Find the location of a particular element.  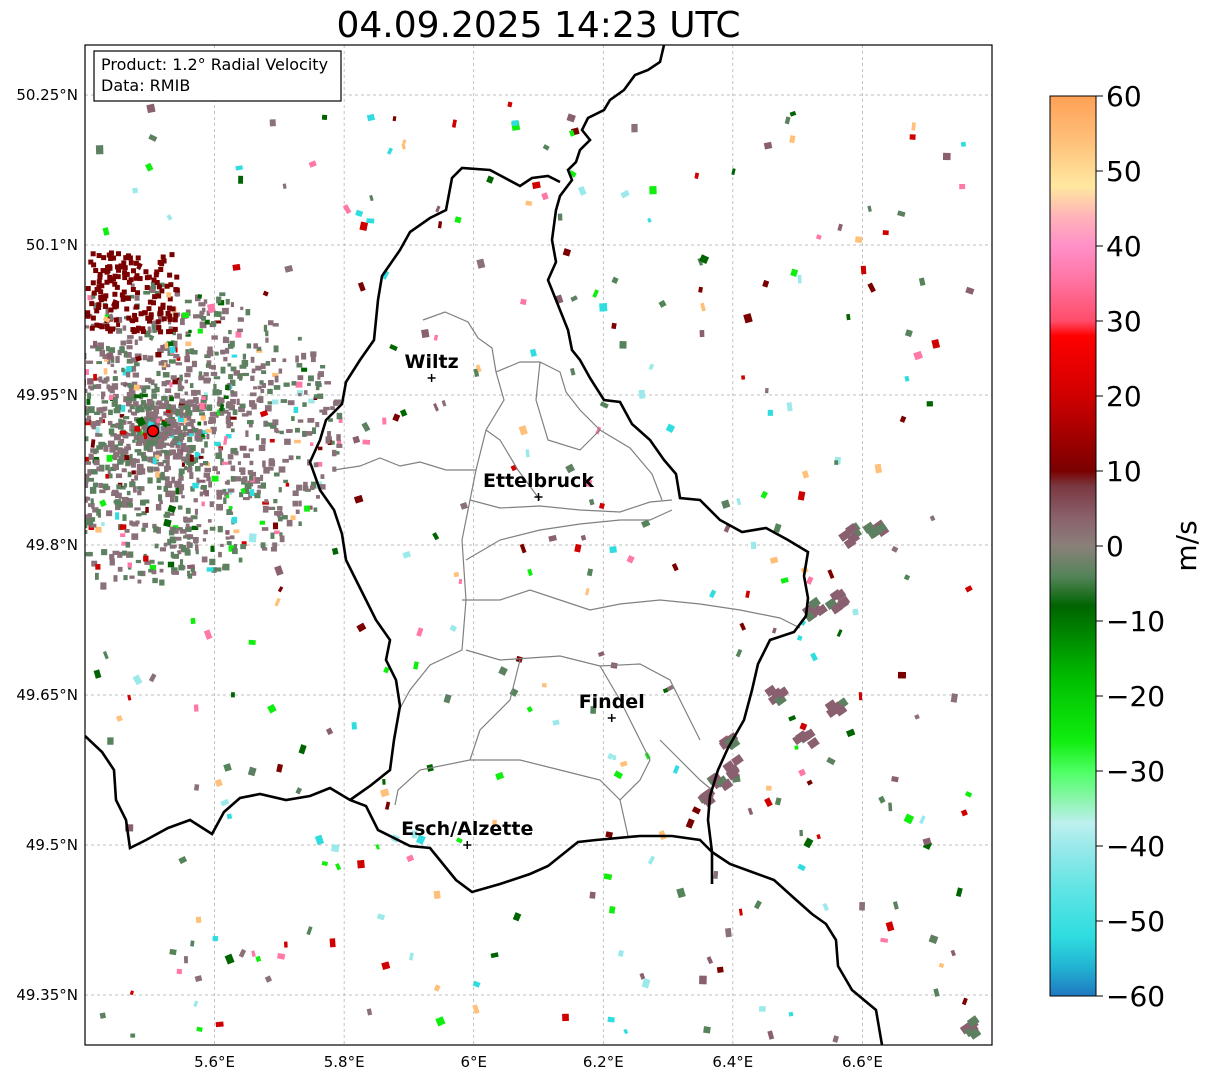

colorbar-tick-label: 10 is located at coordinates (1124, 471).